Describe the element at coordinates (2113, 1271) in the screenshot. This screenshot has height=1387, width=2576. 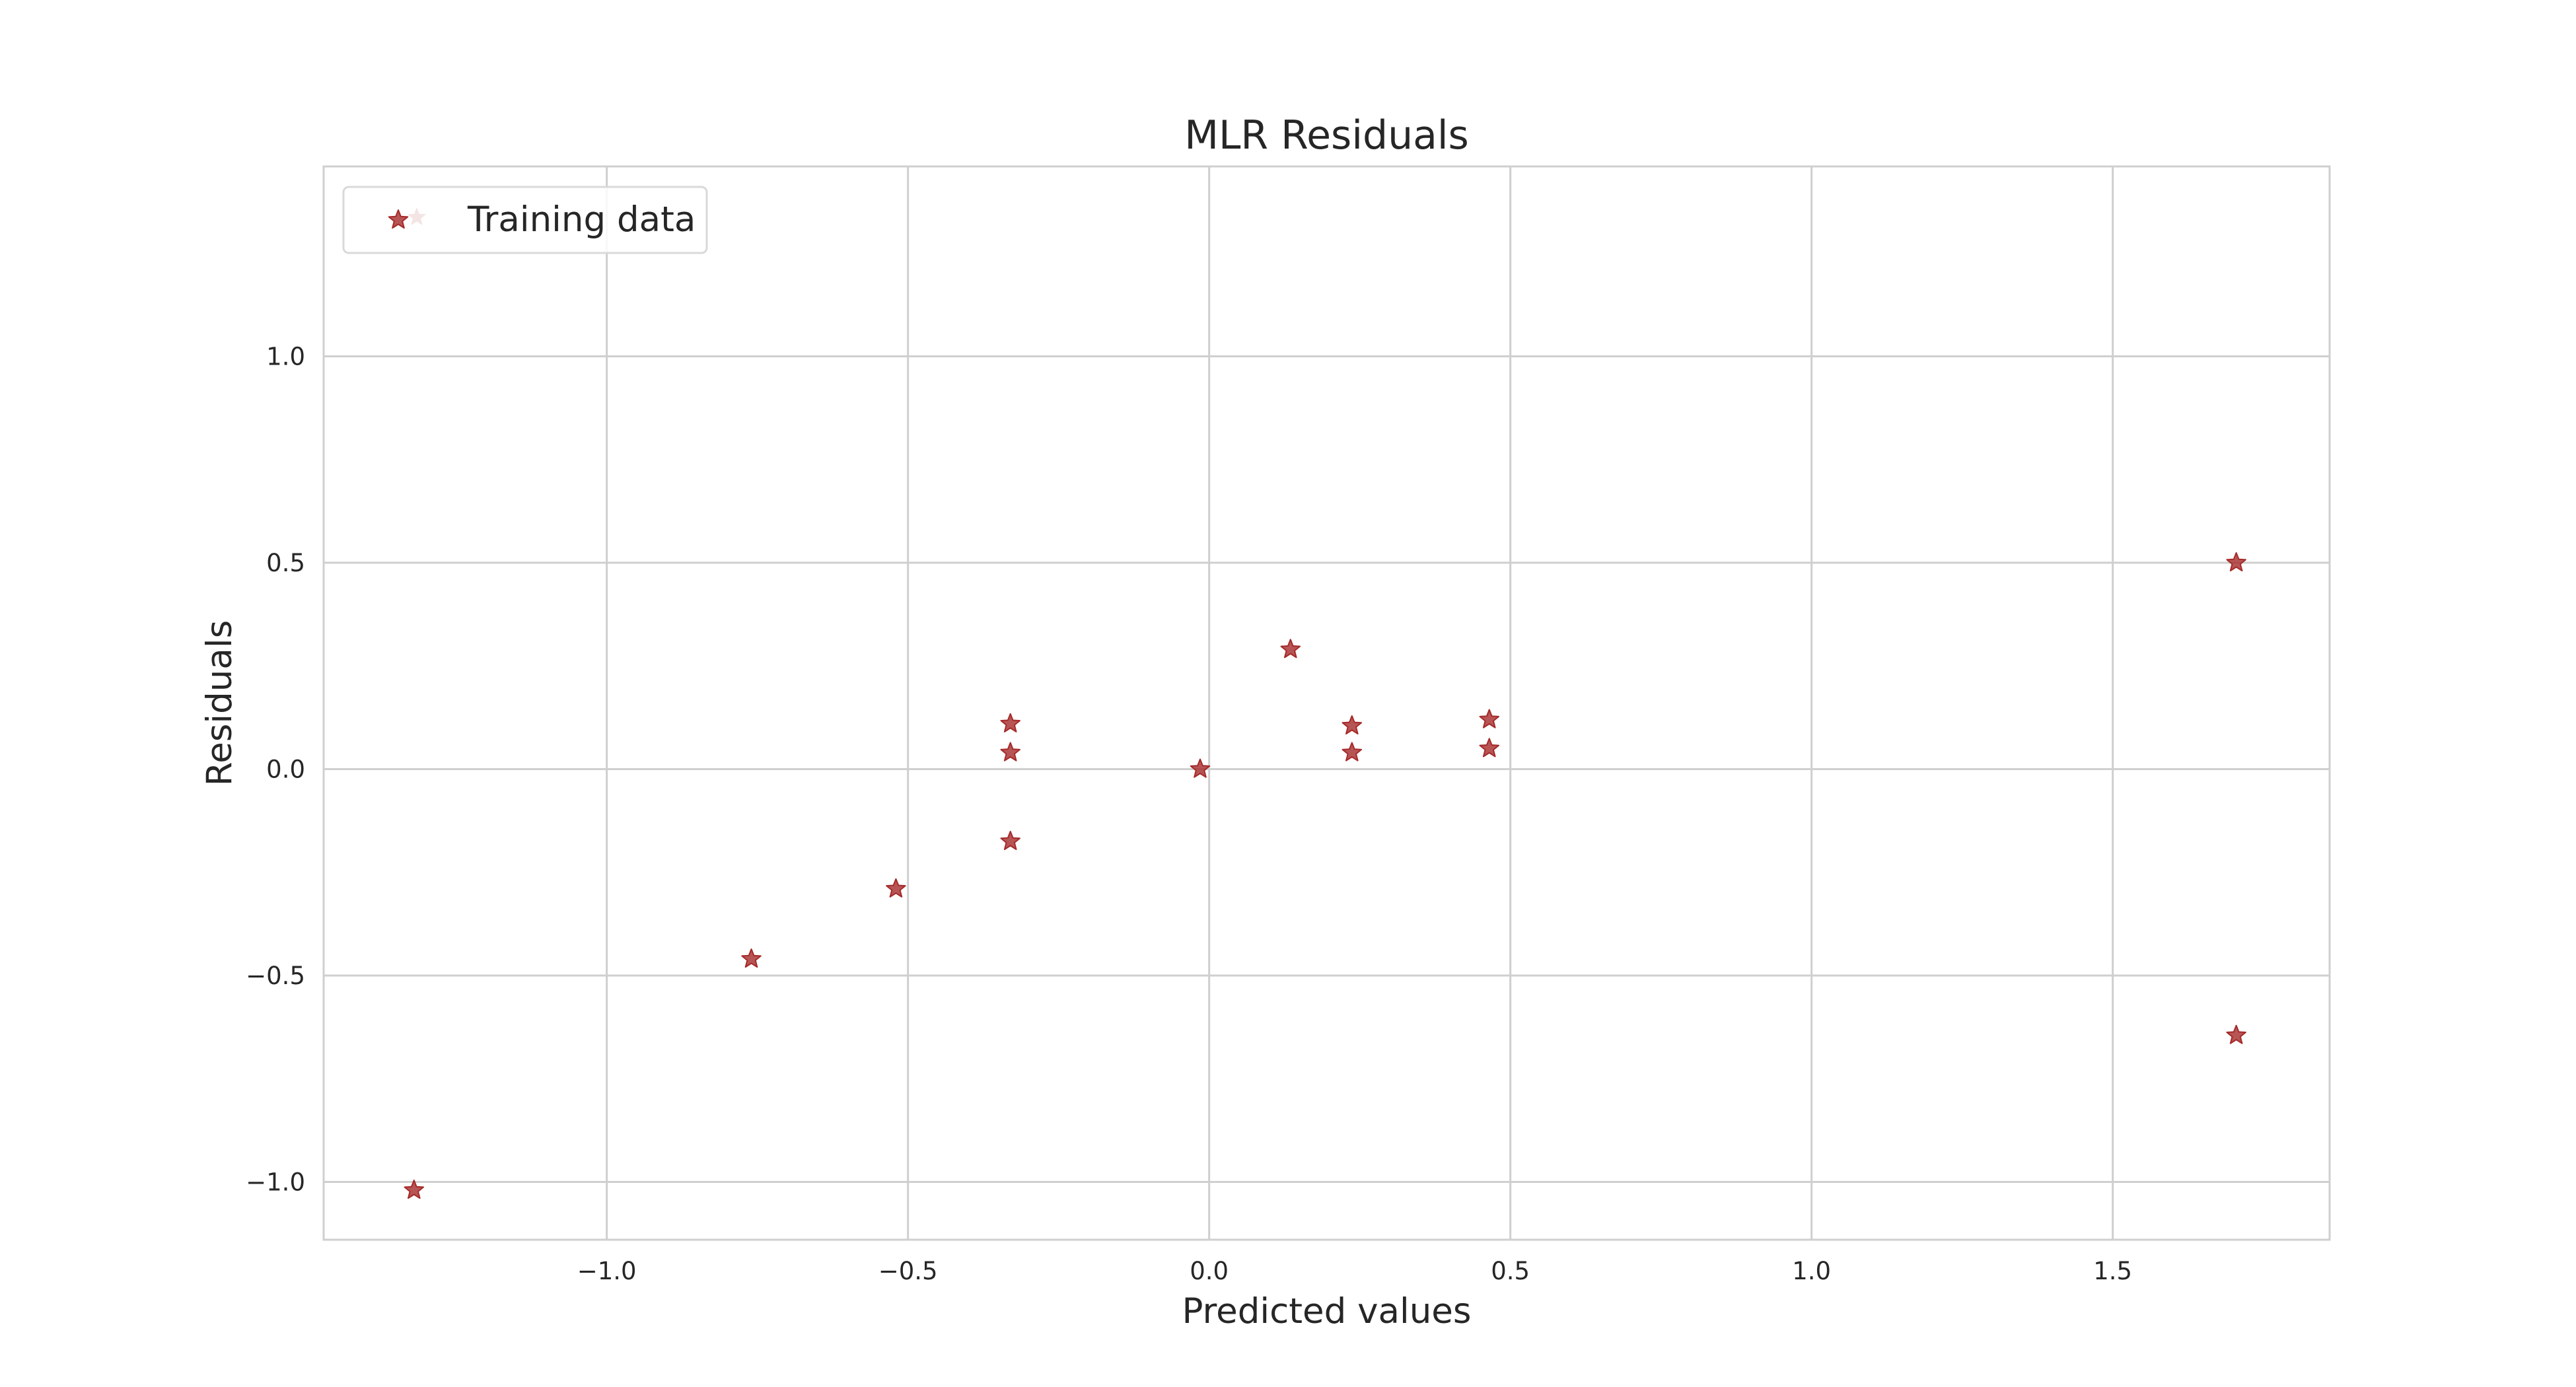
I see `x-tick-label: 1.5` at that location.